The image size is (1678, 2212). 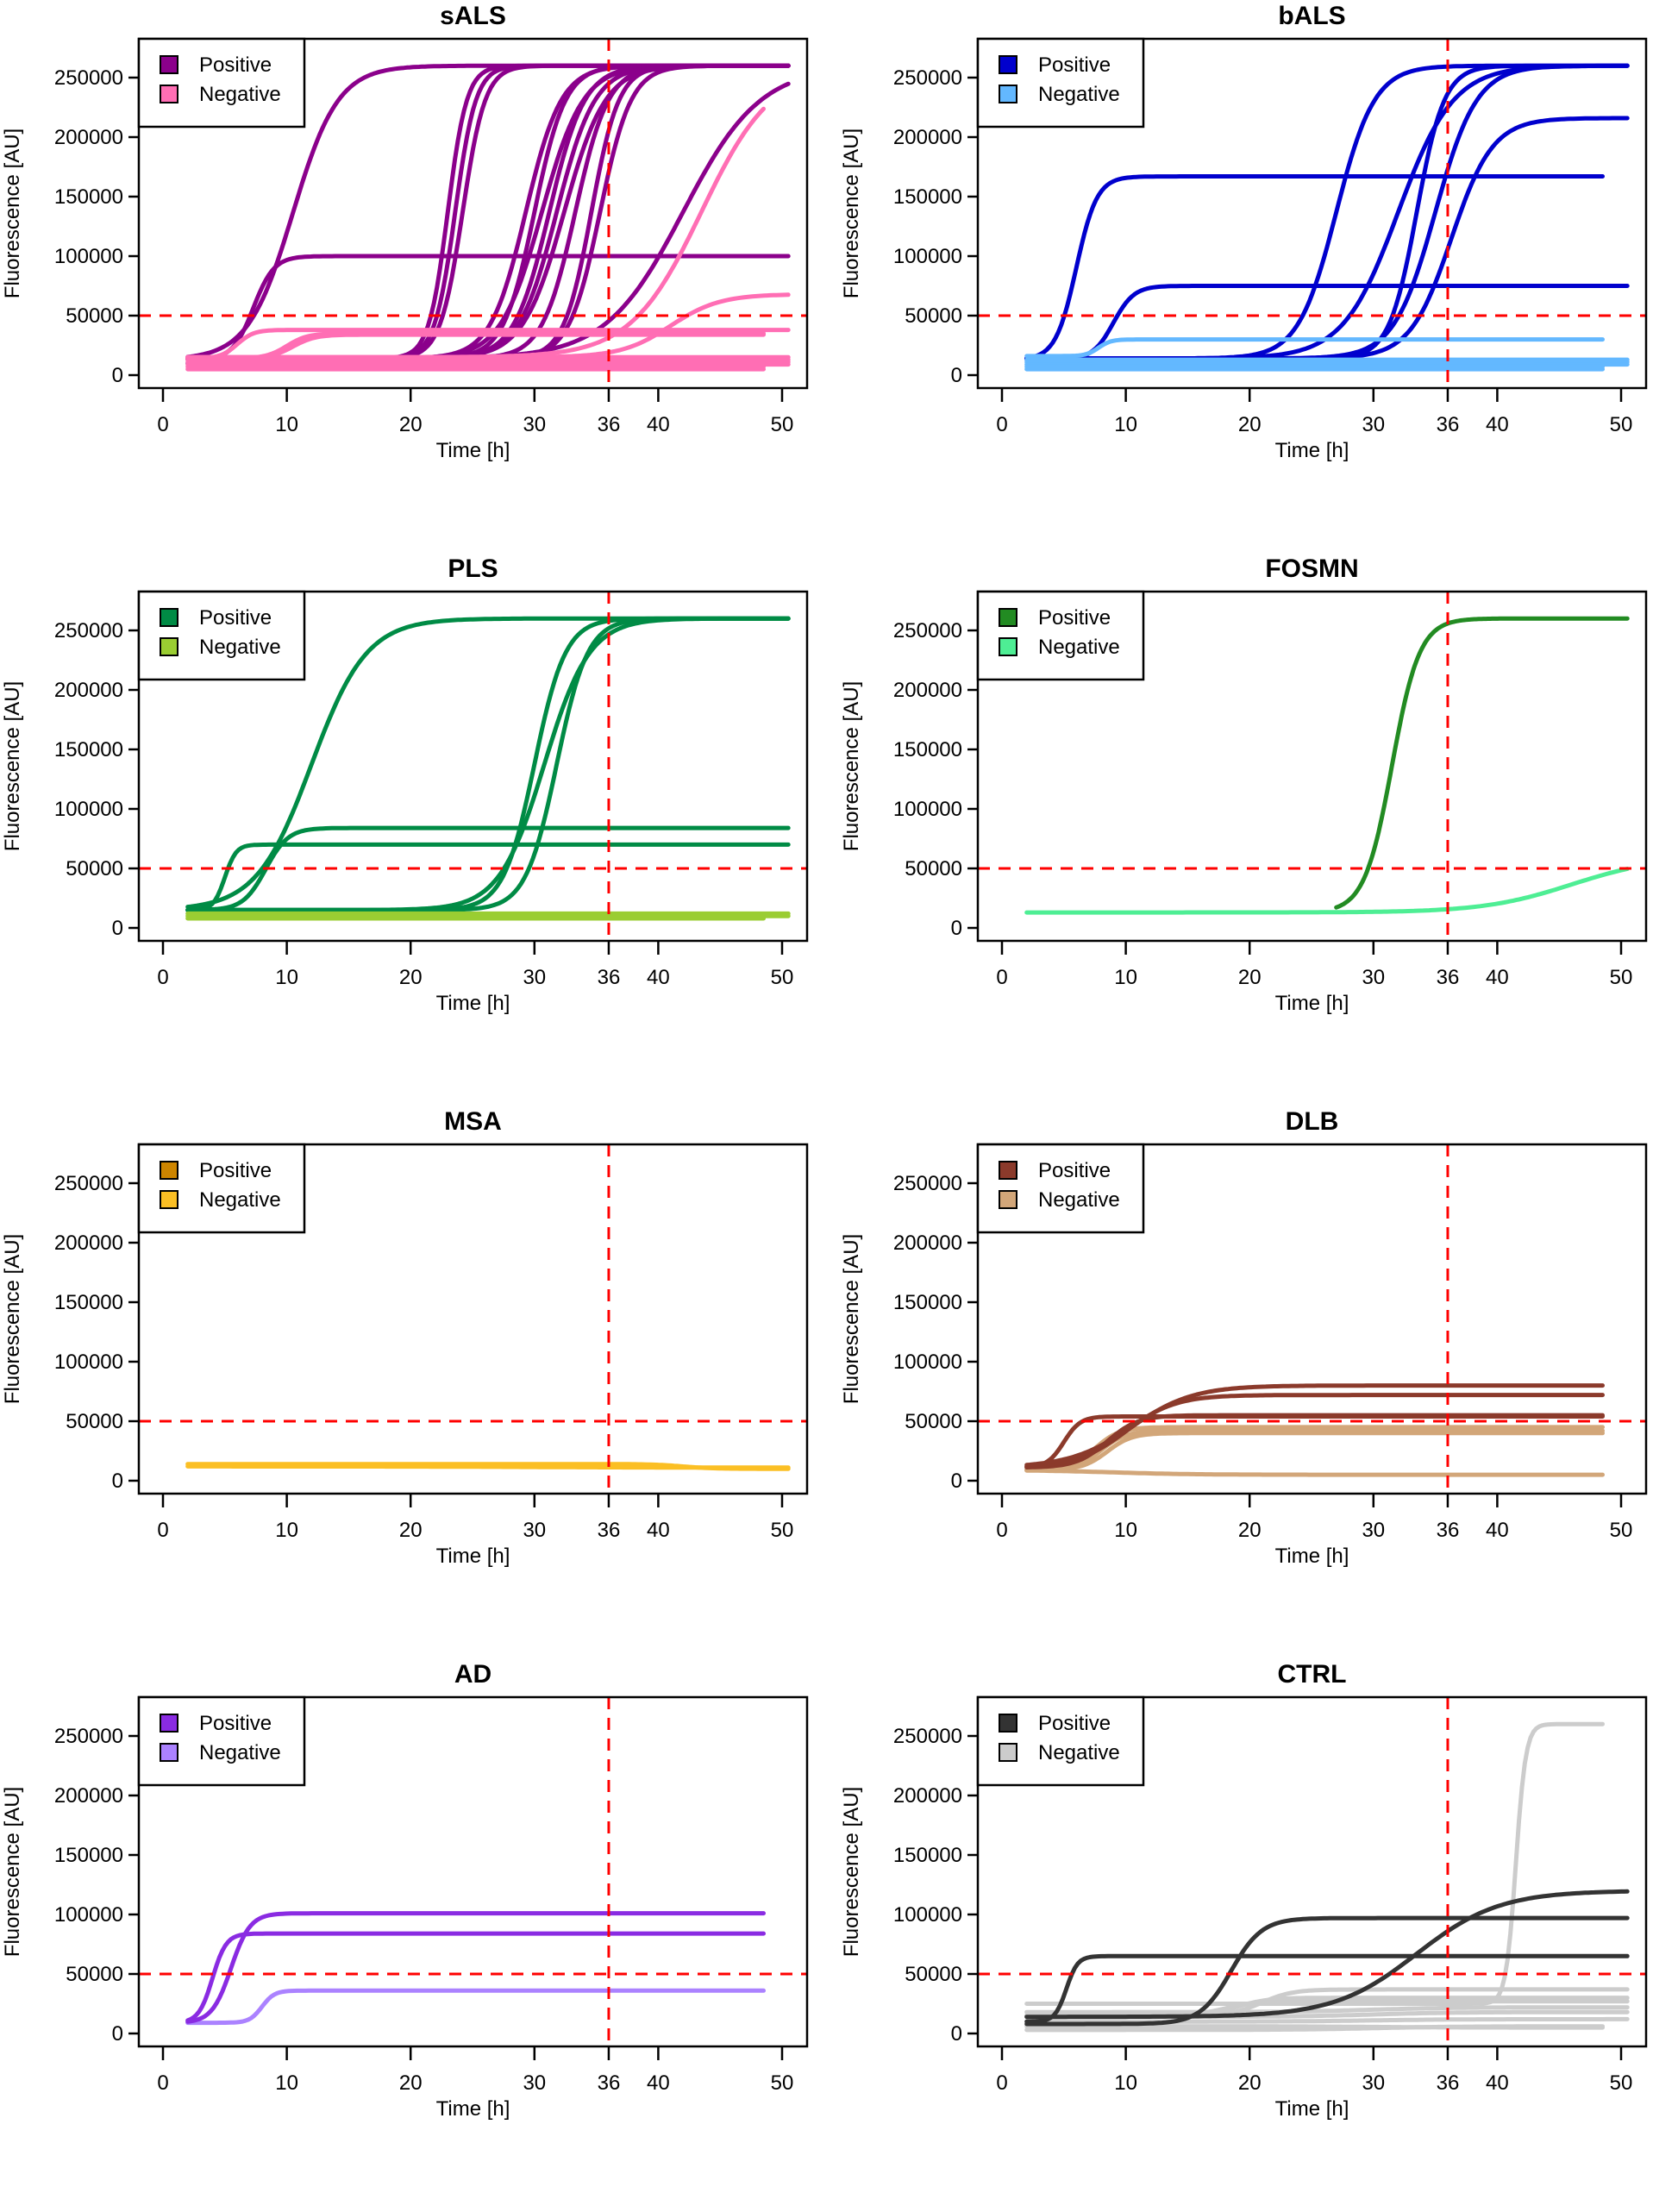 I want to click on chart-title: DLB, so click(x=1312, y=1121).